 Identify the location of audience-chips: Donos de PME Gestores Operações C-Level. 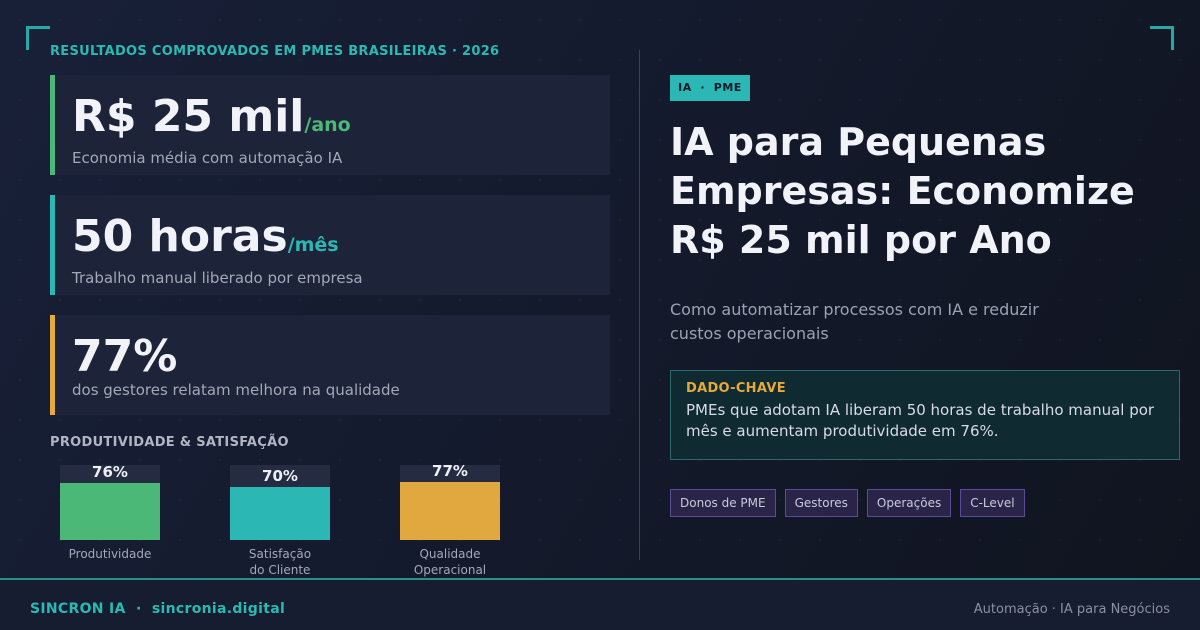
(847, 503).